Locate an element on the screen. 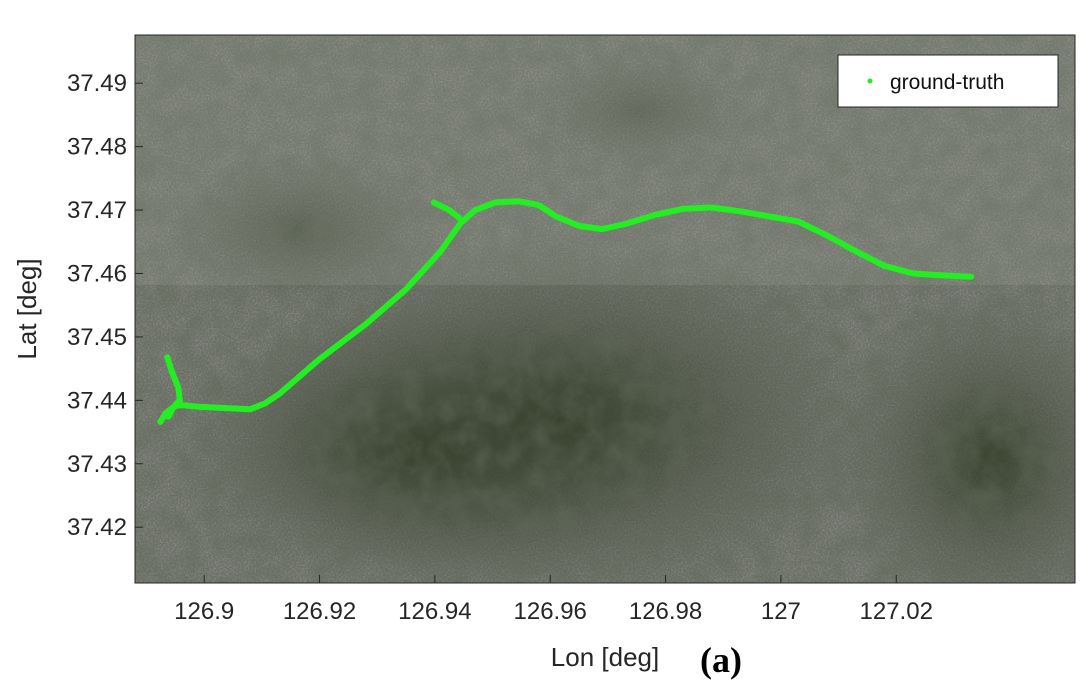 The width and height of the screenshot is (1080, 689). panel-label: (a) is located at coordinates (721, 660).